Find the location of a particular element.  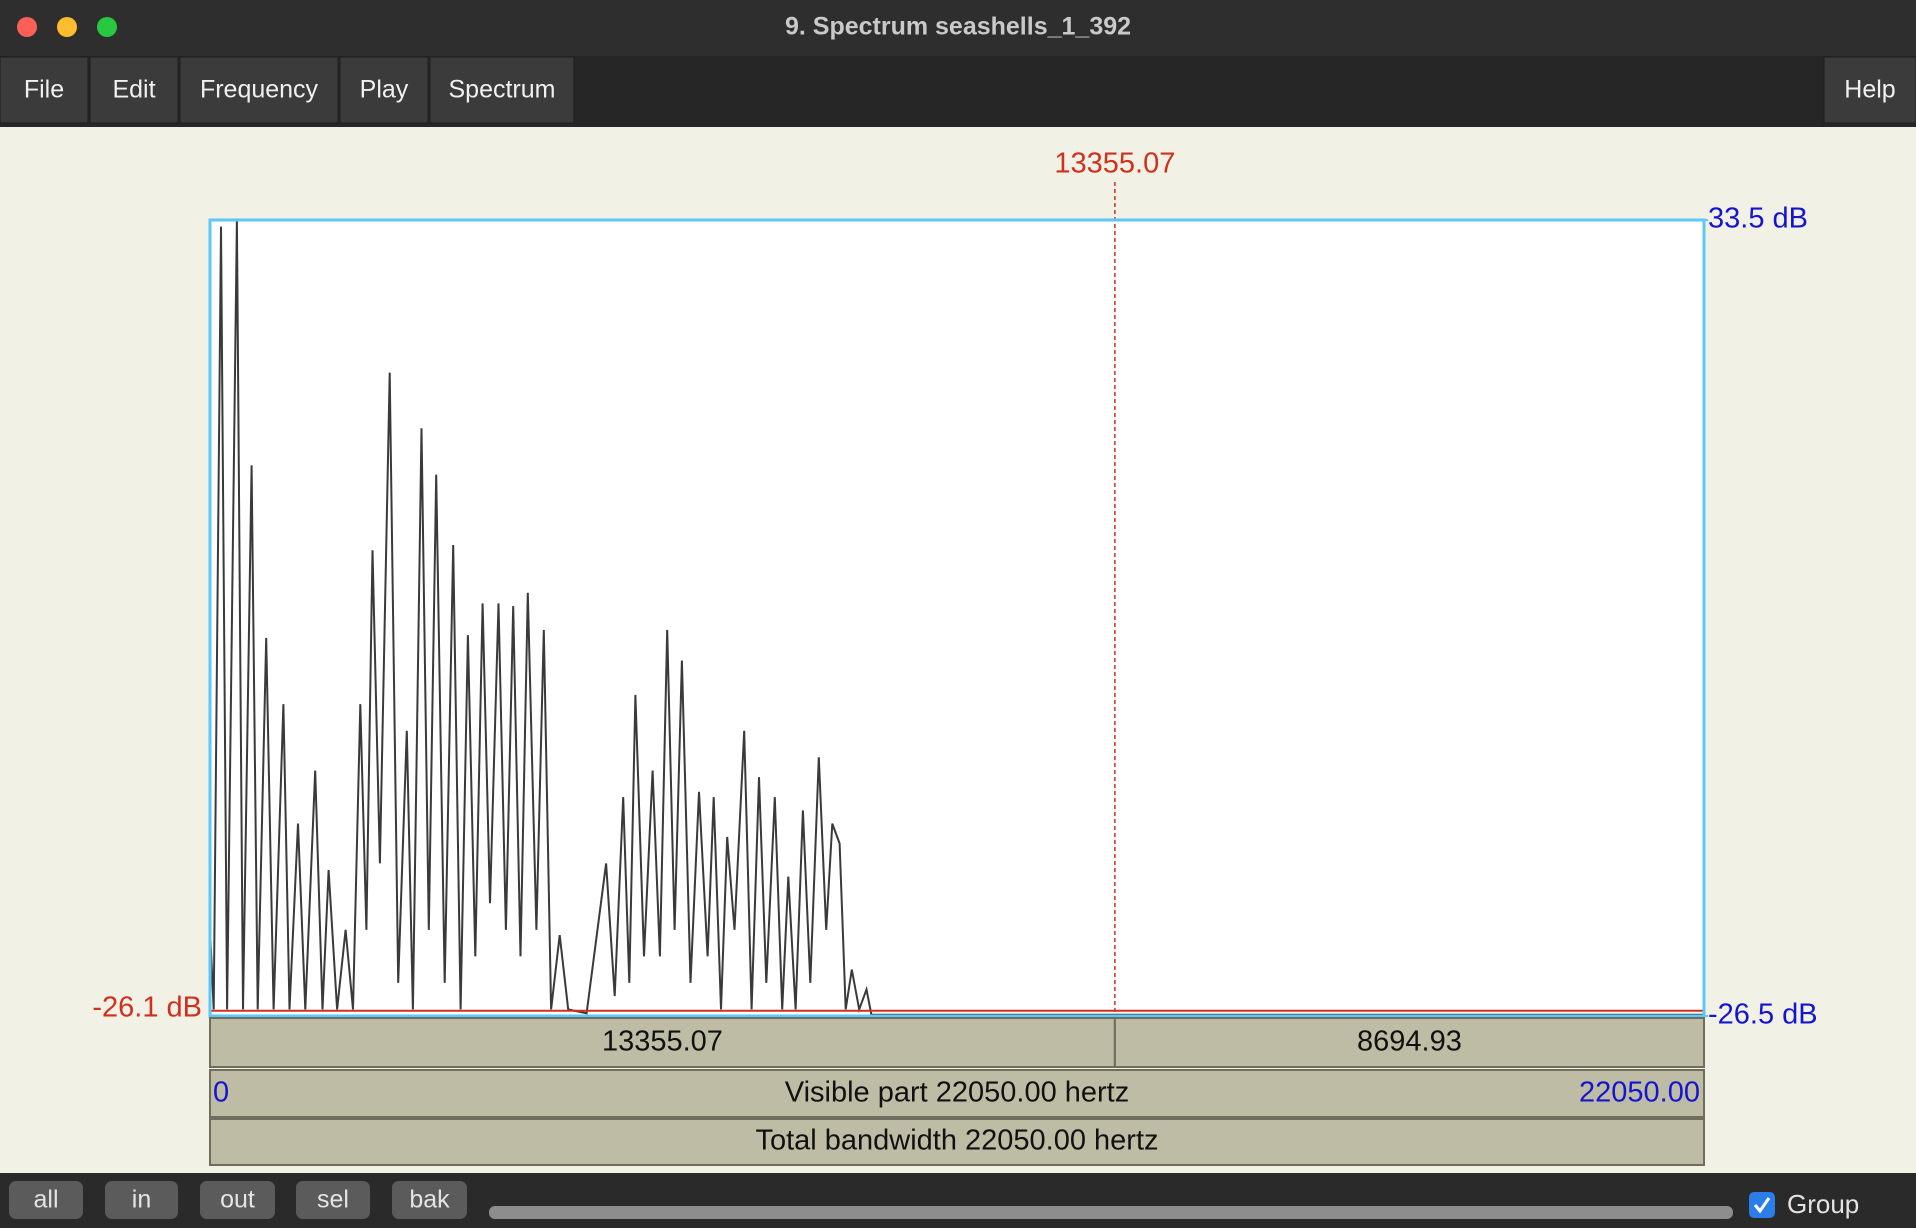

zoom-button-label: all is located at coordinates (45, 1200).